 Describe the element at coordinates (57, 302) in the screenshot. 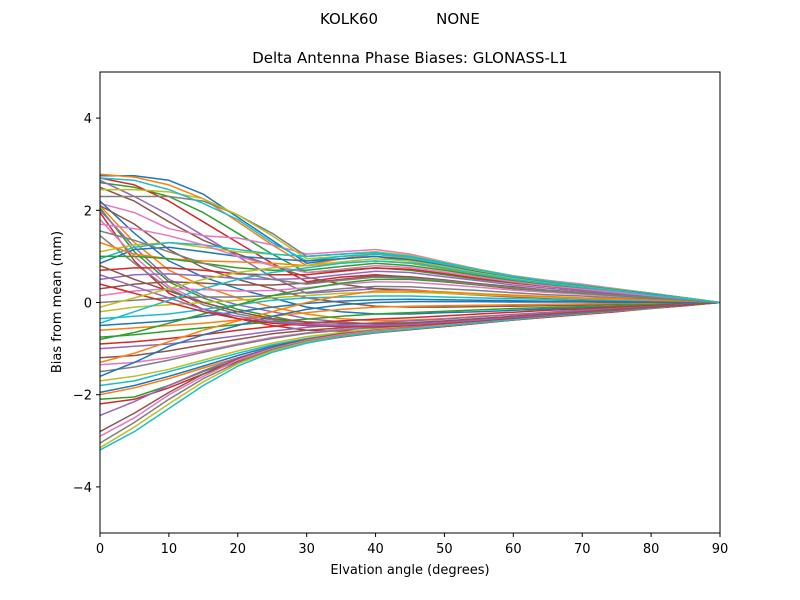

I see `y-axis-label: Bias from mean (mm)` at that location.